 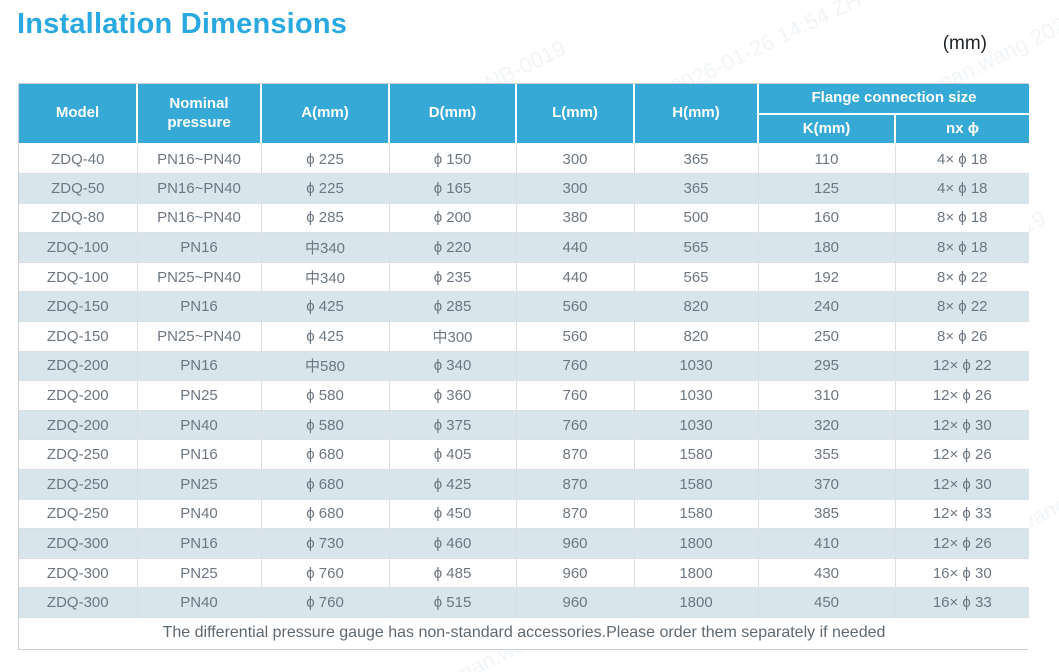 I want to click on cell-model: ZDQ-250, so click(x=78, y=514).